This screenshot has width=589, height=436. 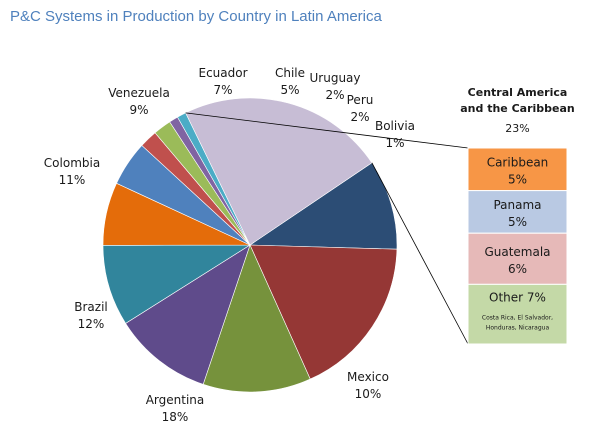 I want to click on slice-central-america-and-the-caribbean, so click(x=279, y=171).